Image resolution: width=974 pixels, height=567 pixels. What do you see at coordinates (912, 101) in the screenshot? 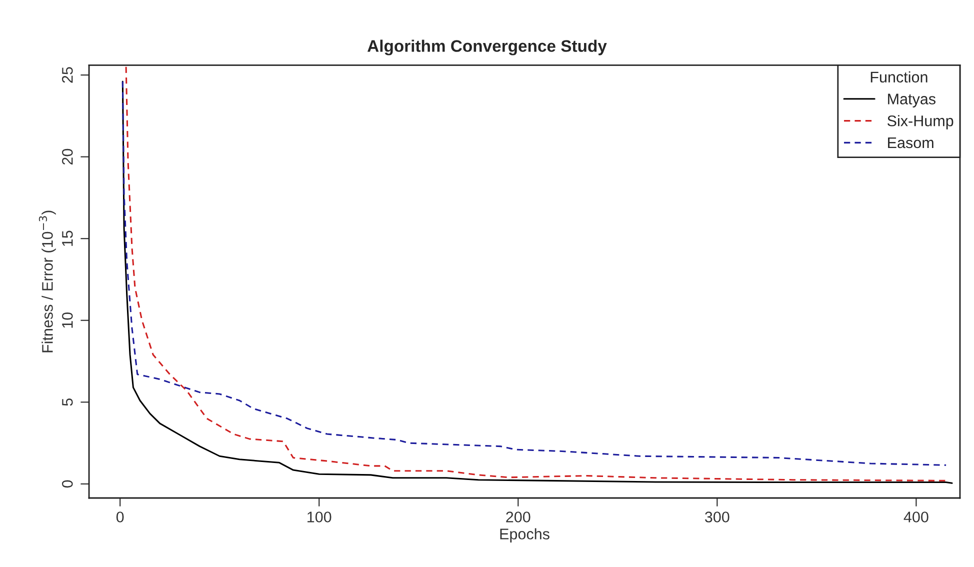
I see `legend-label: Matyas` at bounding box center [912, 101].